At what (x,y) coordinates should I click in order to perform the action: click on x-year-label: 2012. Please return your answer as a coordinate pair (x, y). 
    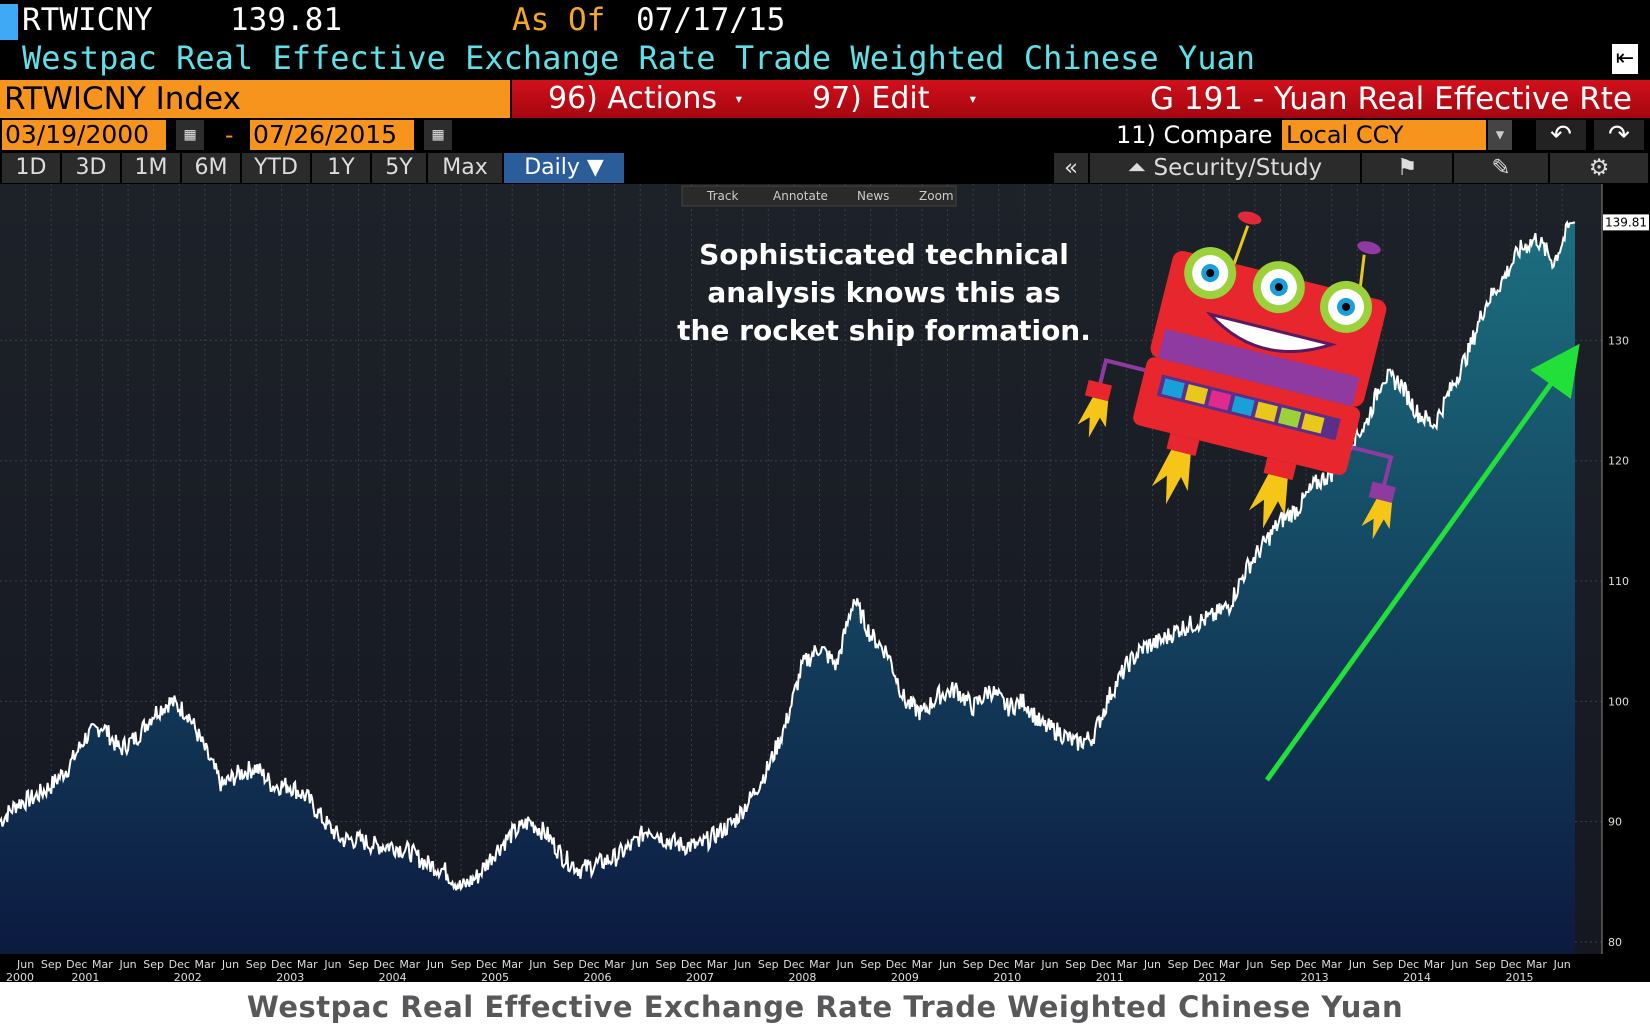
    Looking at the image, I should click on (1212, 976).